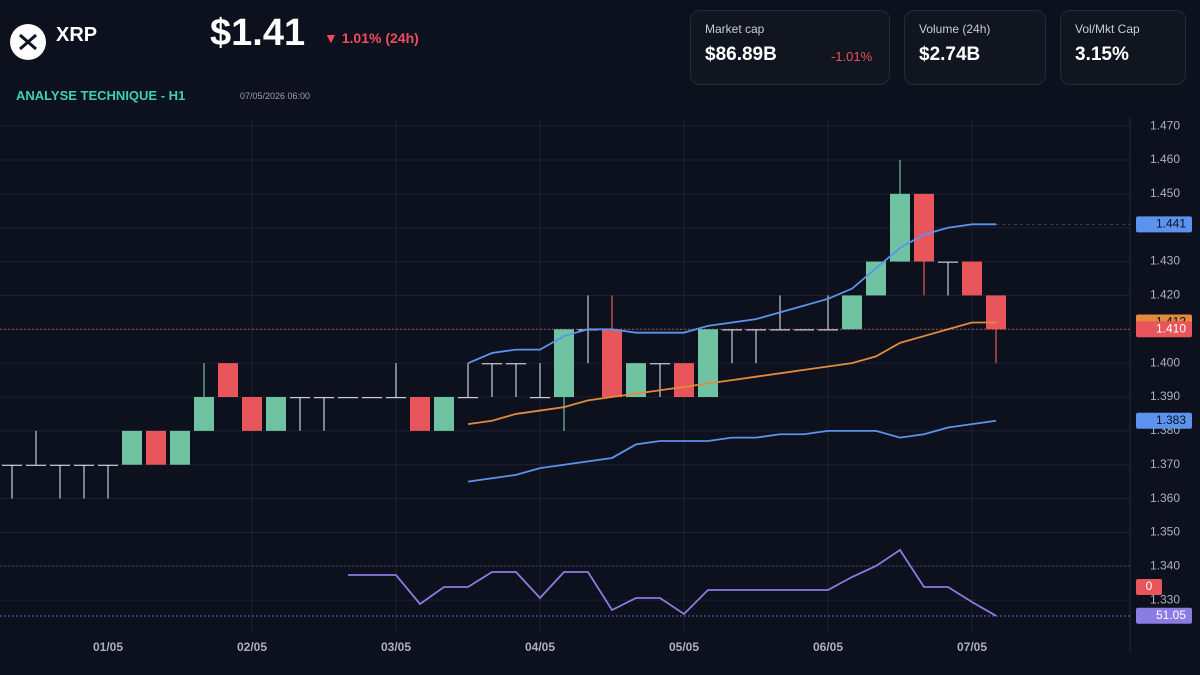  I want to click on logo, so click(28, 42).